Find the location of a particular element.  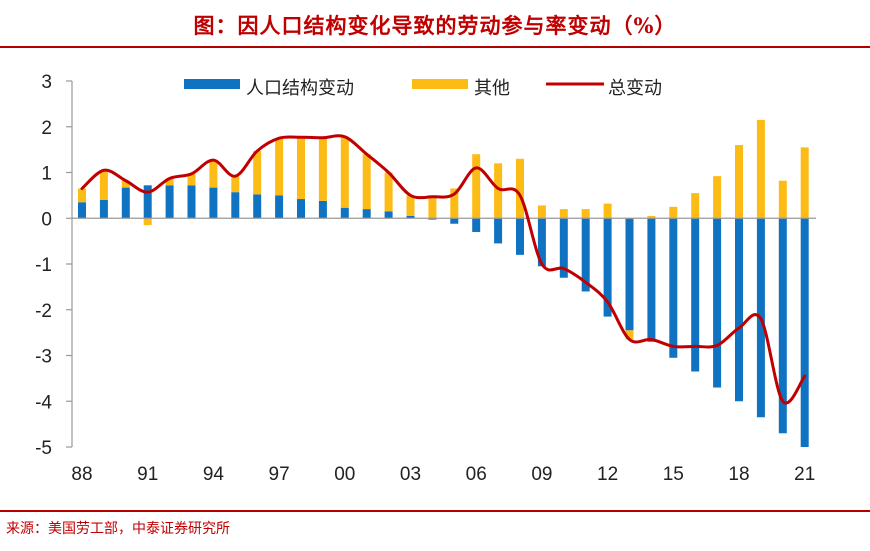

legend-swatch-other is located at coordinates (440, 84).